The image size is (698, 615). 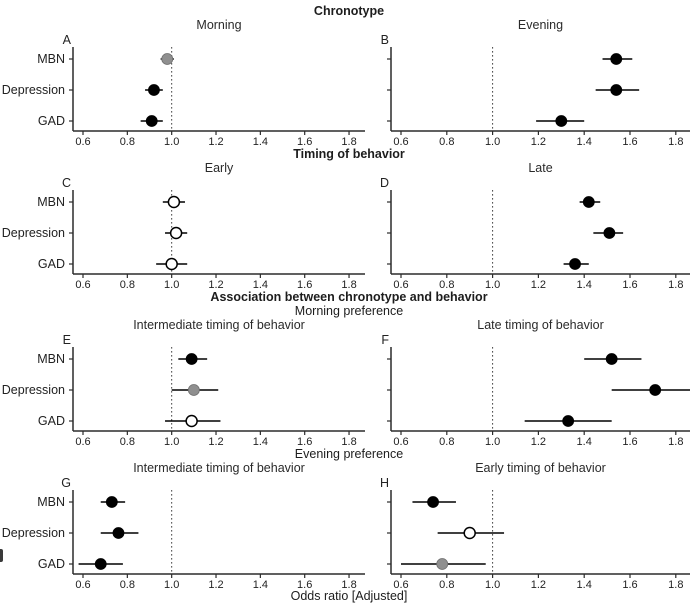 What do you see at coordinates (67, 340) in the screenshot?
I see `panel-letter: E` at bounding box center [67, 340].